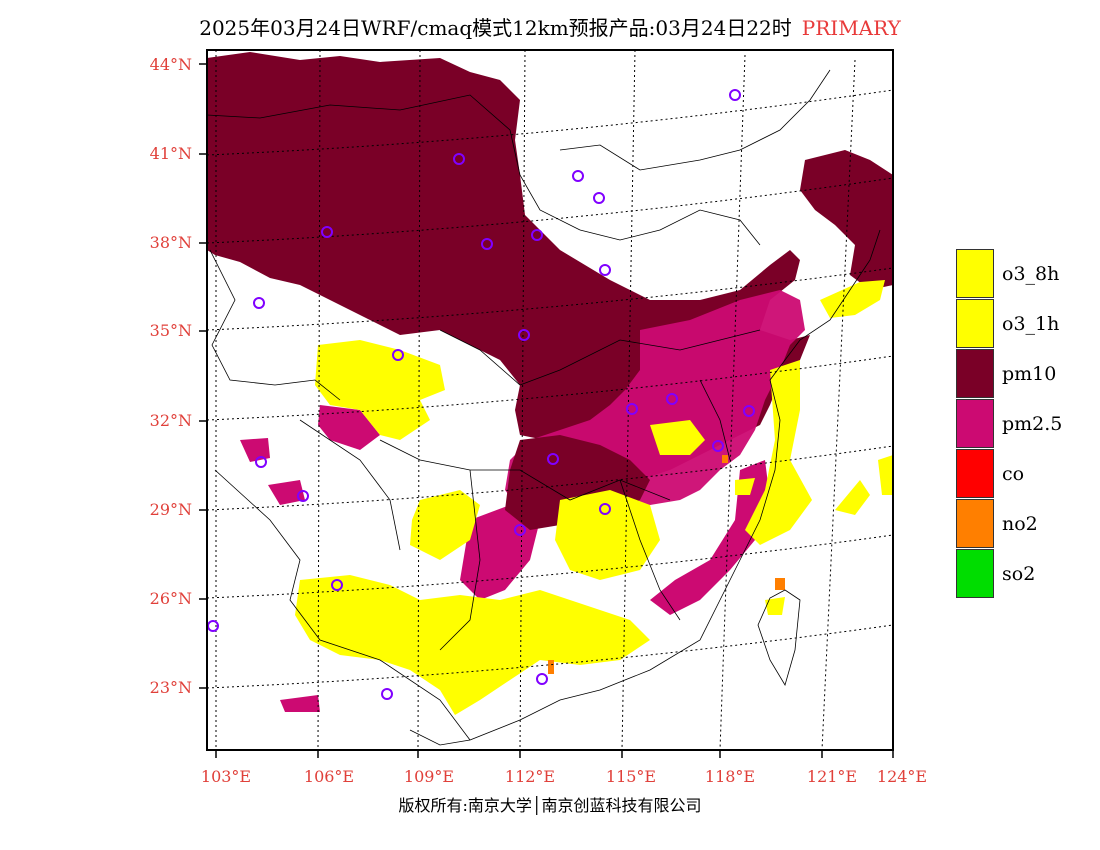  Describe the element at coordinates (329, 776) in the screenshot. I see `lon-label: 106°E` at that location.